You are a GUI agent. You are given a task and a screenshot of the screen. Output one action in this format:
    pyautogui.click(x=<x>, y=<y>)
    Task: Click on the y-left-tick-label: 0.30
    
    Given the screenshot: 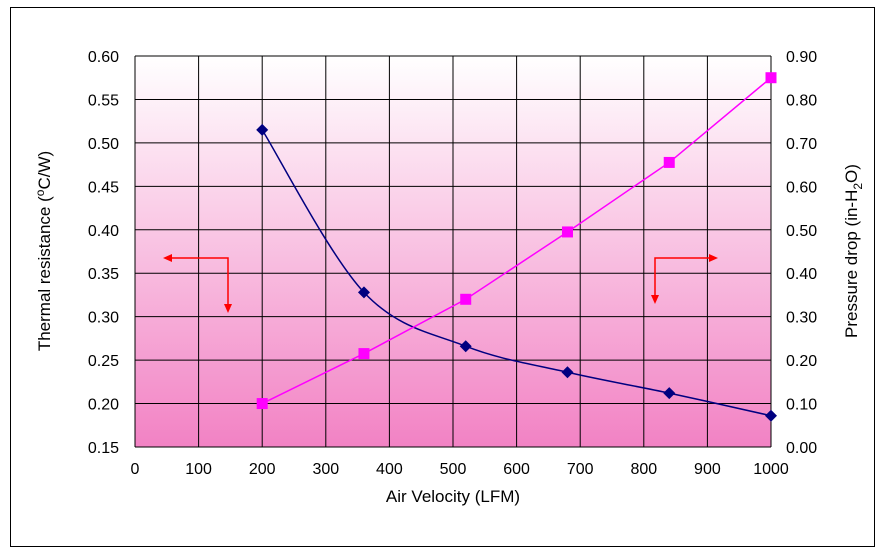 What is the action you would take?
    pyautogui.click(x=103, y=318)
    